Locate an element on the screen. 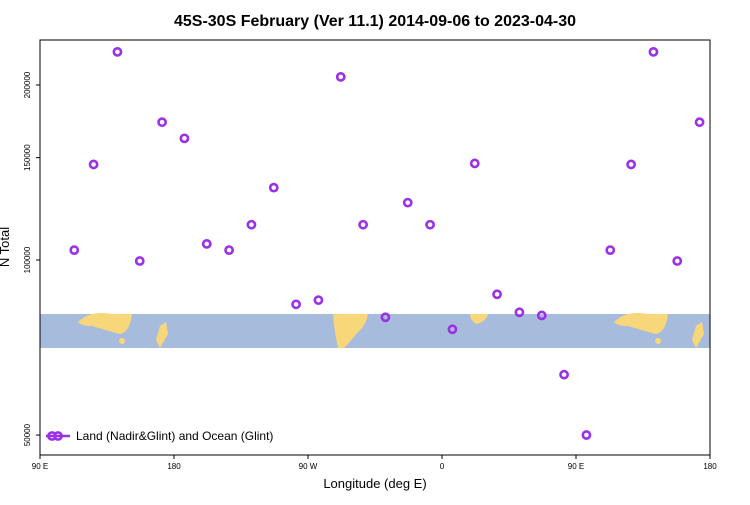 The height and width of the screenshot is (505, 750). x-axis-label: Longitude (deg E) is located at coordinates (374, 483).